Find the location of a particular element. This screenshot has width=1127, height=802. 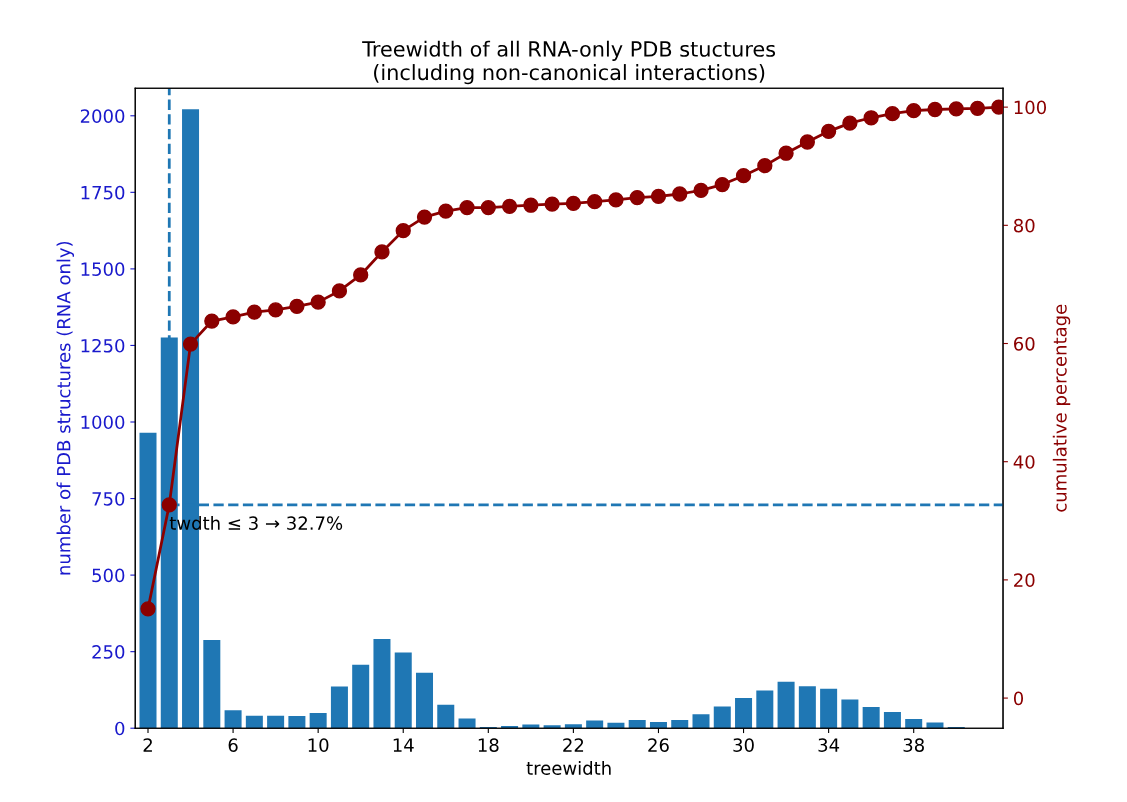

y2-tick-label: 80 is located at coordinates (1024, 225).